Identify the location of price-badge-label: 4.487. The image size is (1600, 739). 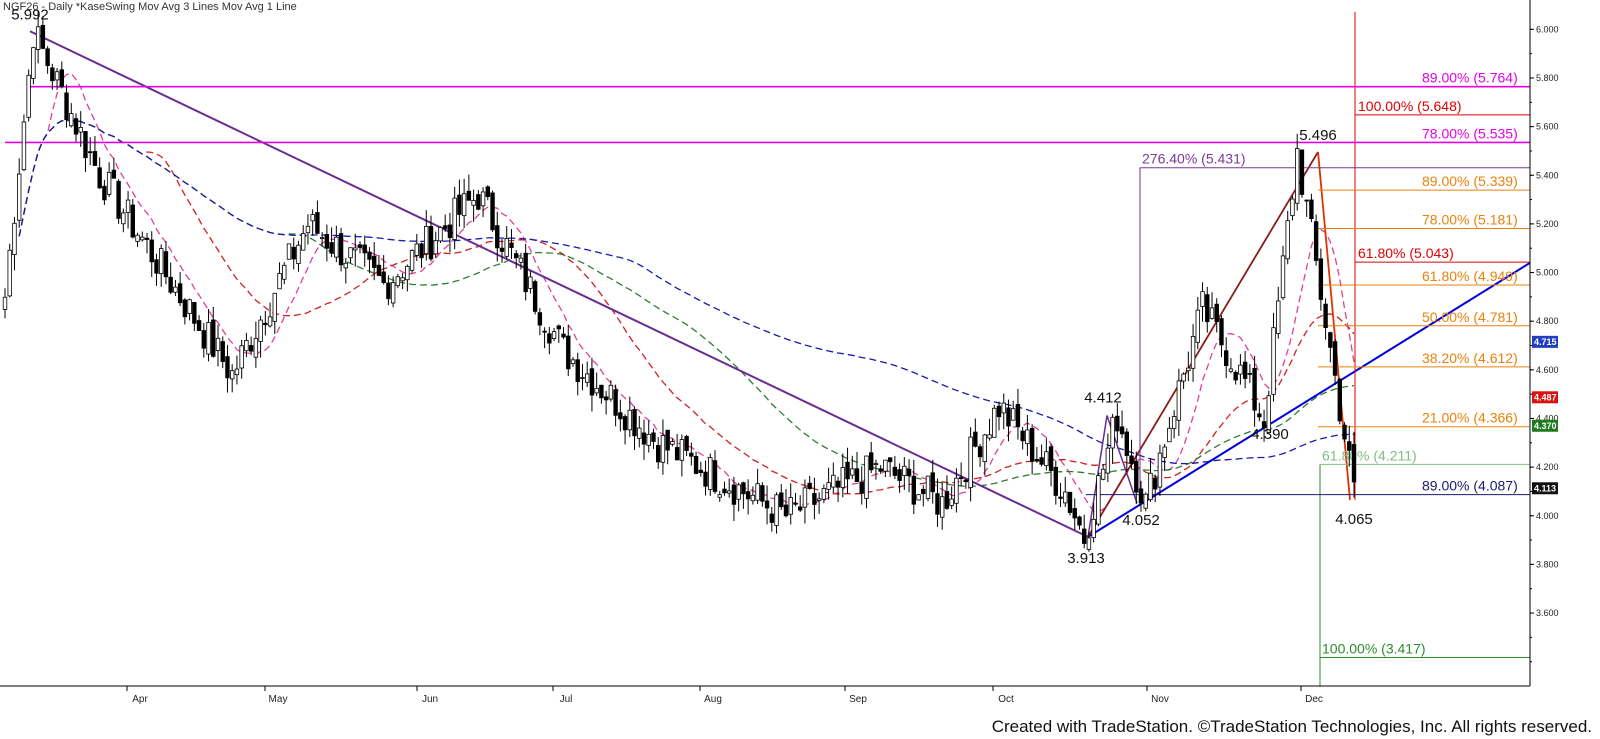
(1545, 397).